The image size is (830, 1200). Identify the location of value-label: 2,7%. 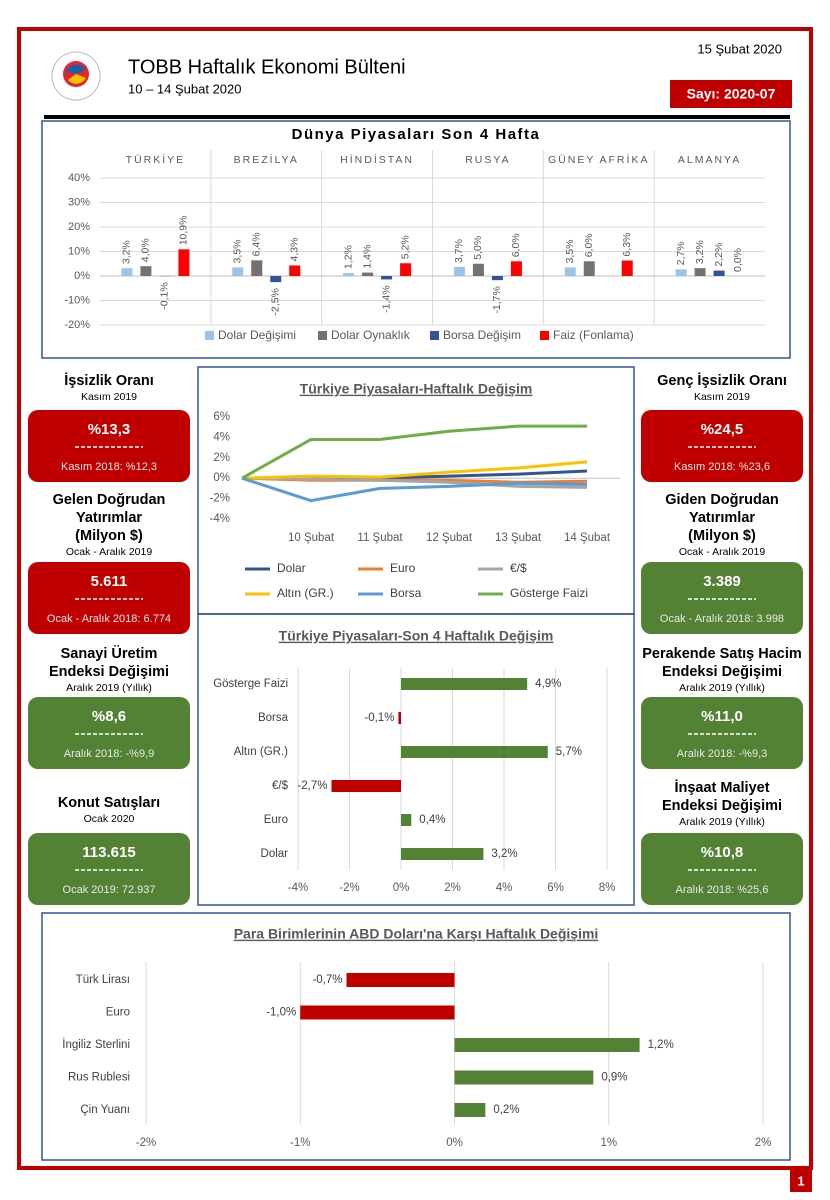
(681, 253).